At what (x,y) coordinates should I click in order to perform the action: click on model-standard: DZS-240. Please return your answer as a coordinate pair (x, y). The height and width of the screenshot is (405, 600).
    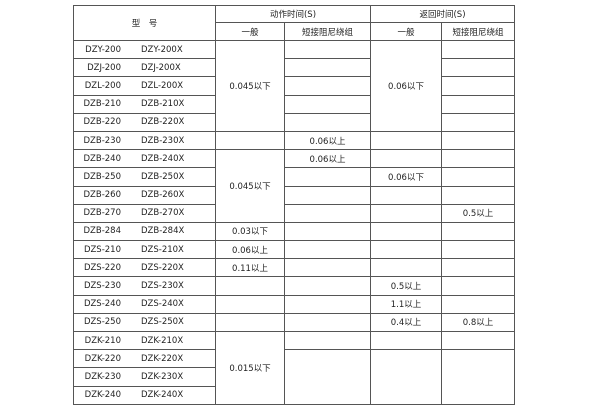
    Looking at the image, I should click on (102, 304).